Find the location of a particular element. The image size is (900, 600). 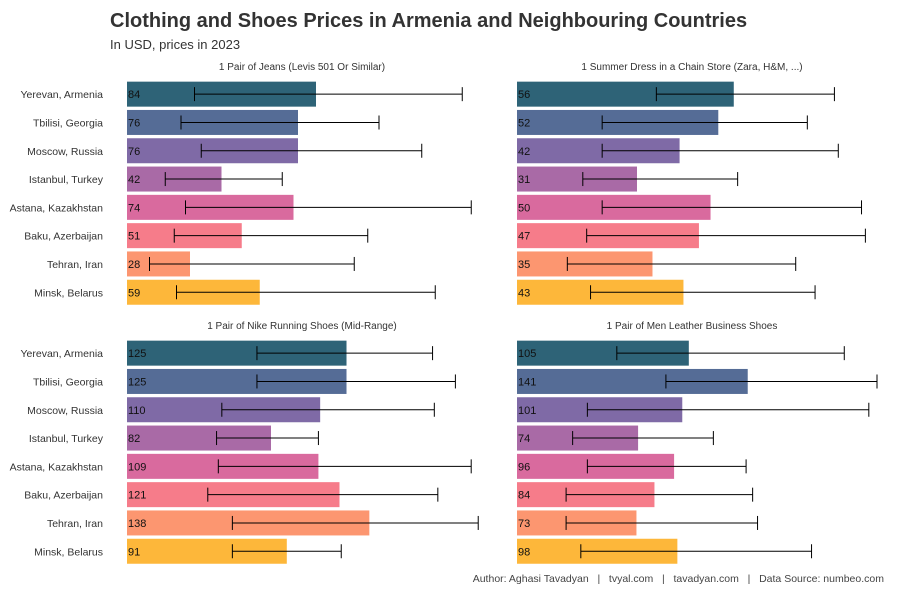

bar-value-label: 121 is located at coordinates (137, 496).